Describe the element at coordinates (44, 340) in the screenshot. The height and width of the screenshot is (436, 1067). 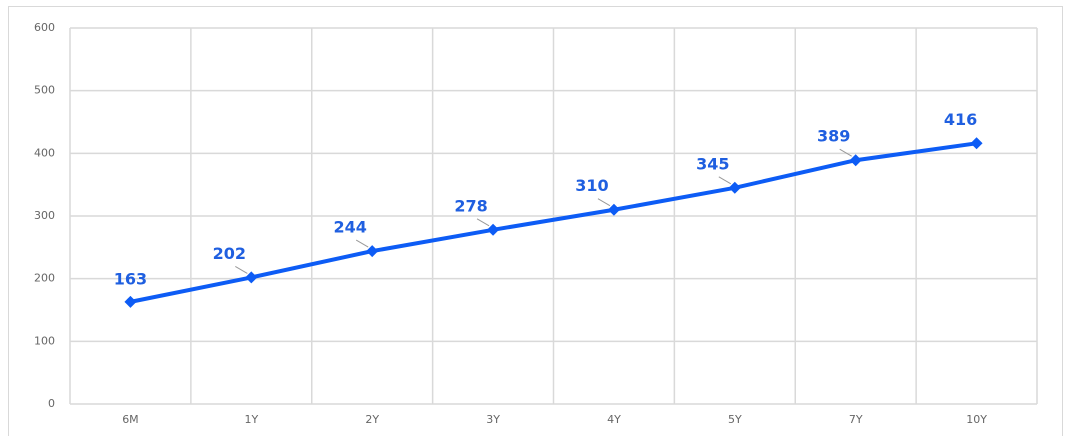
I see `y-tick-label: 100` at that location.